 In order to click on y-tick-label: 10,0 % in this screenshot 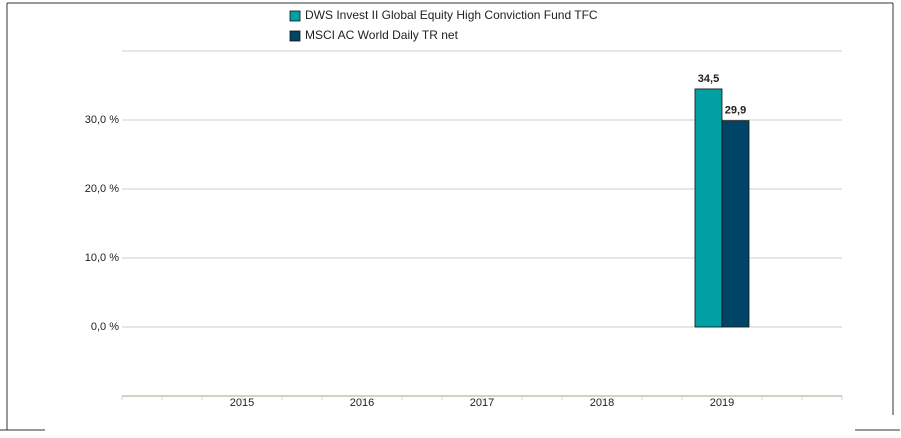, I will do `click(102, 258)`.